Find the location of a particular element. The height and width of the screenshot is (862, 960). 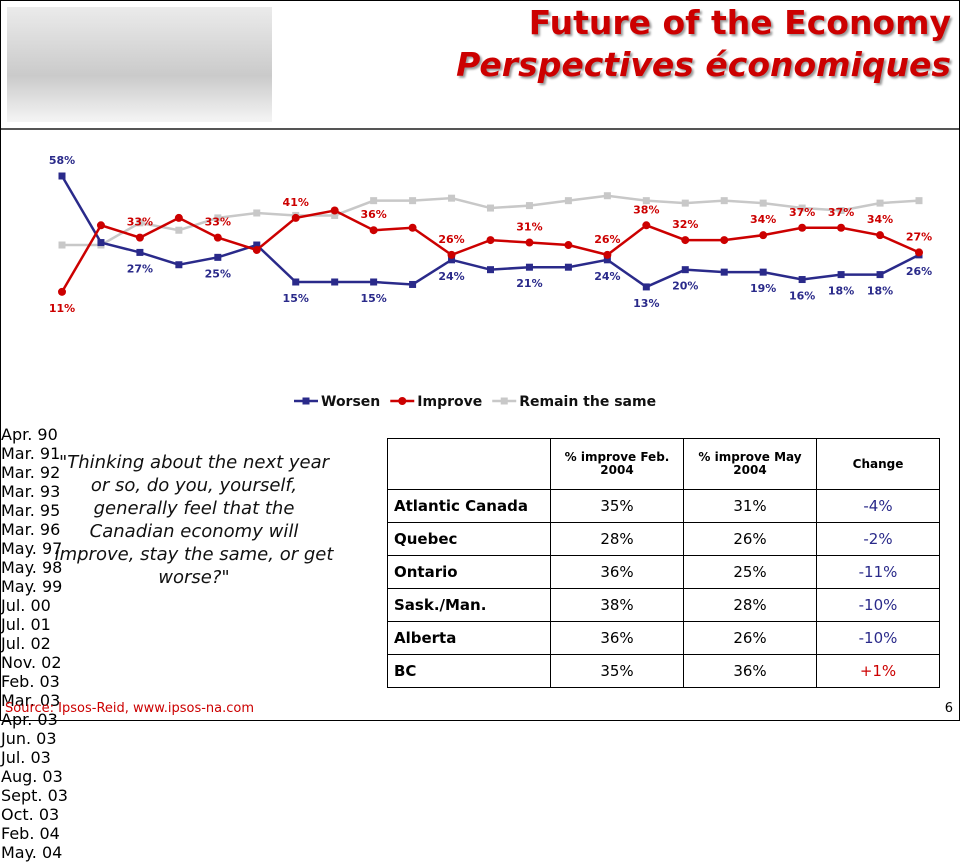

x-tick-label: Jul. 02 is located at coordinates (26, 643).